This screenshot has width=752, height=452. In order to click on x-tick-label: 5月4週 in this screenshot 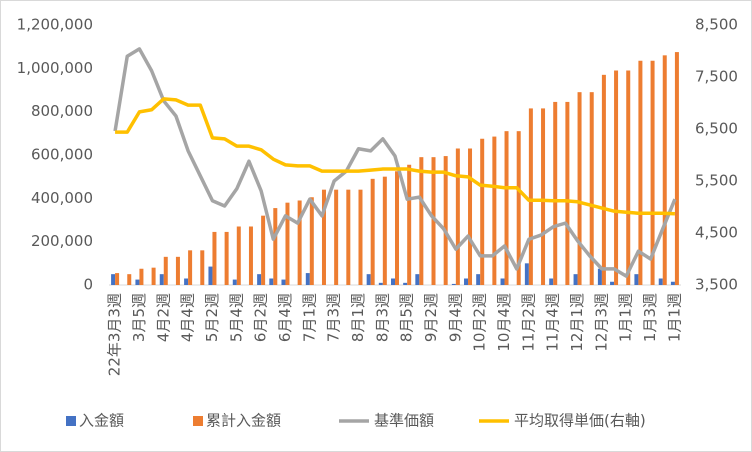, I will do `click(236, 317)`.